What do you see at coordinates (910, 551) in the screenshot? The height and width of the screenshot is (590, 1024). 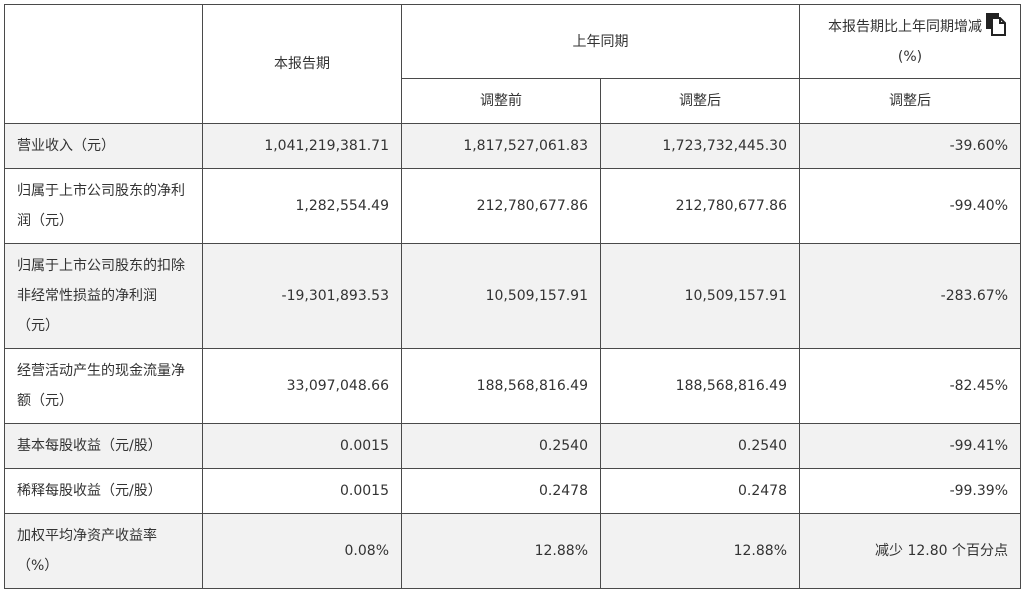 I see `row-change: 减少 12.80 个百分点` at bounding box center [910, 551].